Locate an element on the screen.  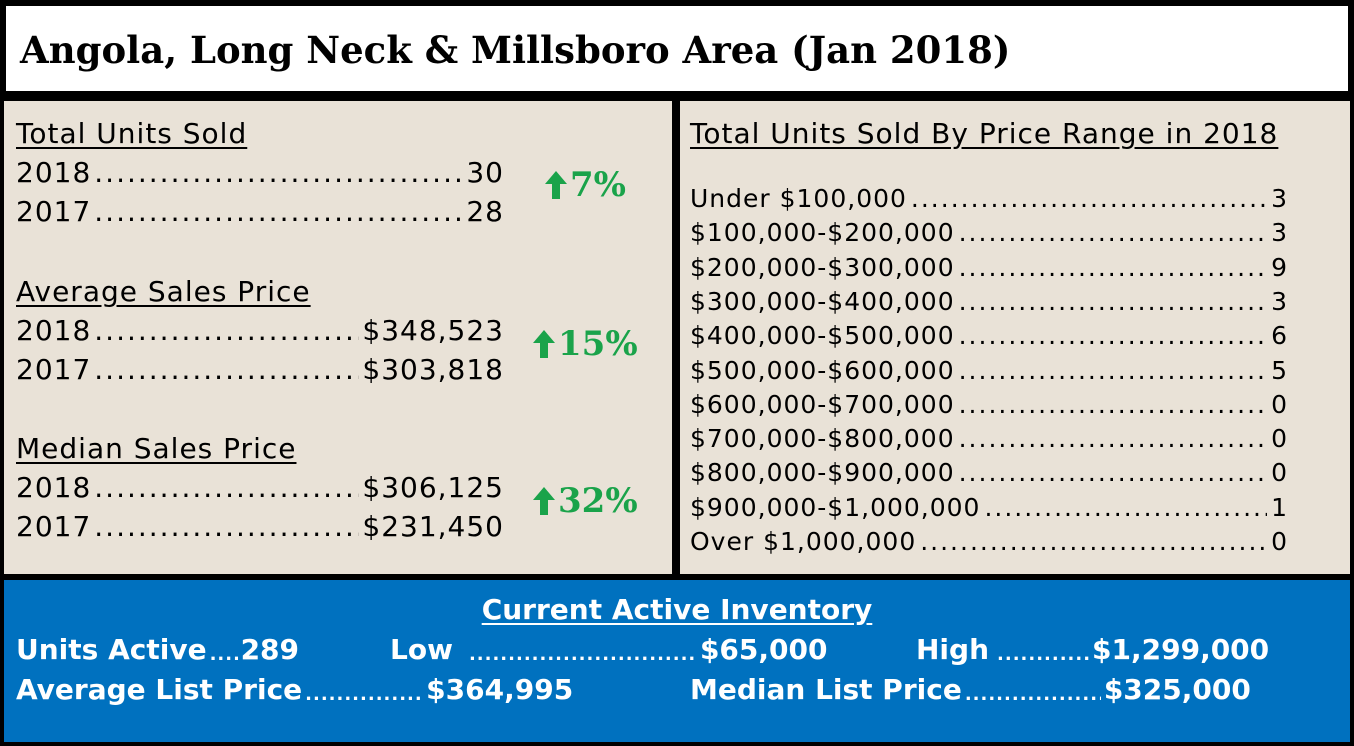
value: $231,450 is located at coordinates (433, 526).